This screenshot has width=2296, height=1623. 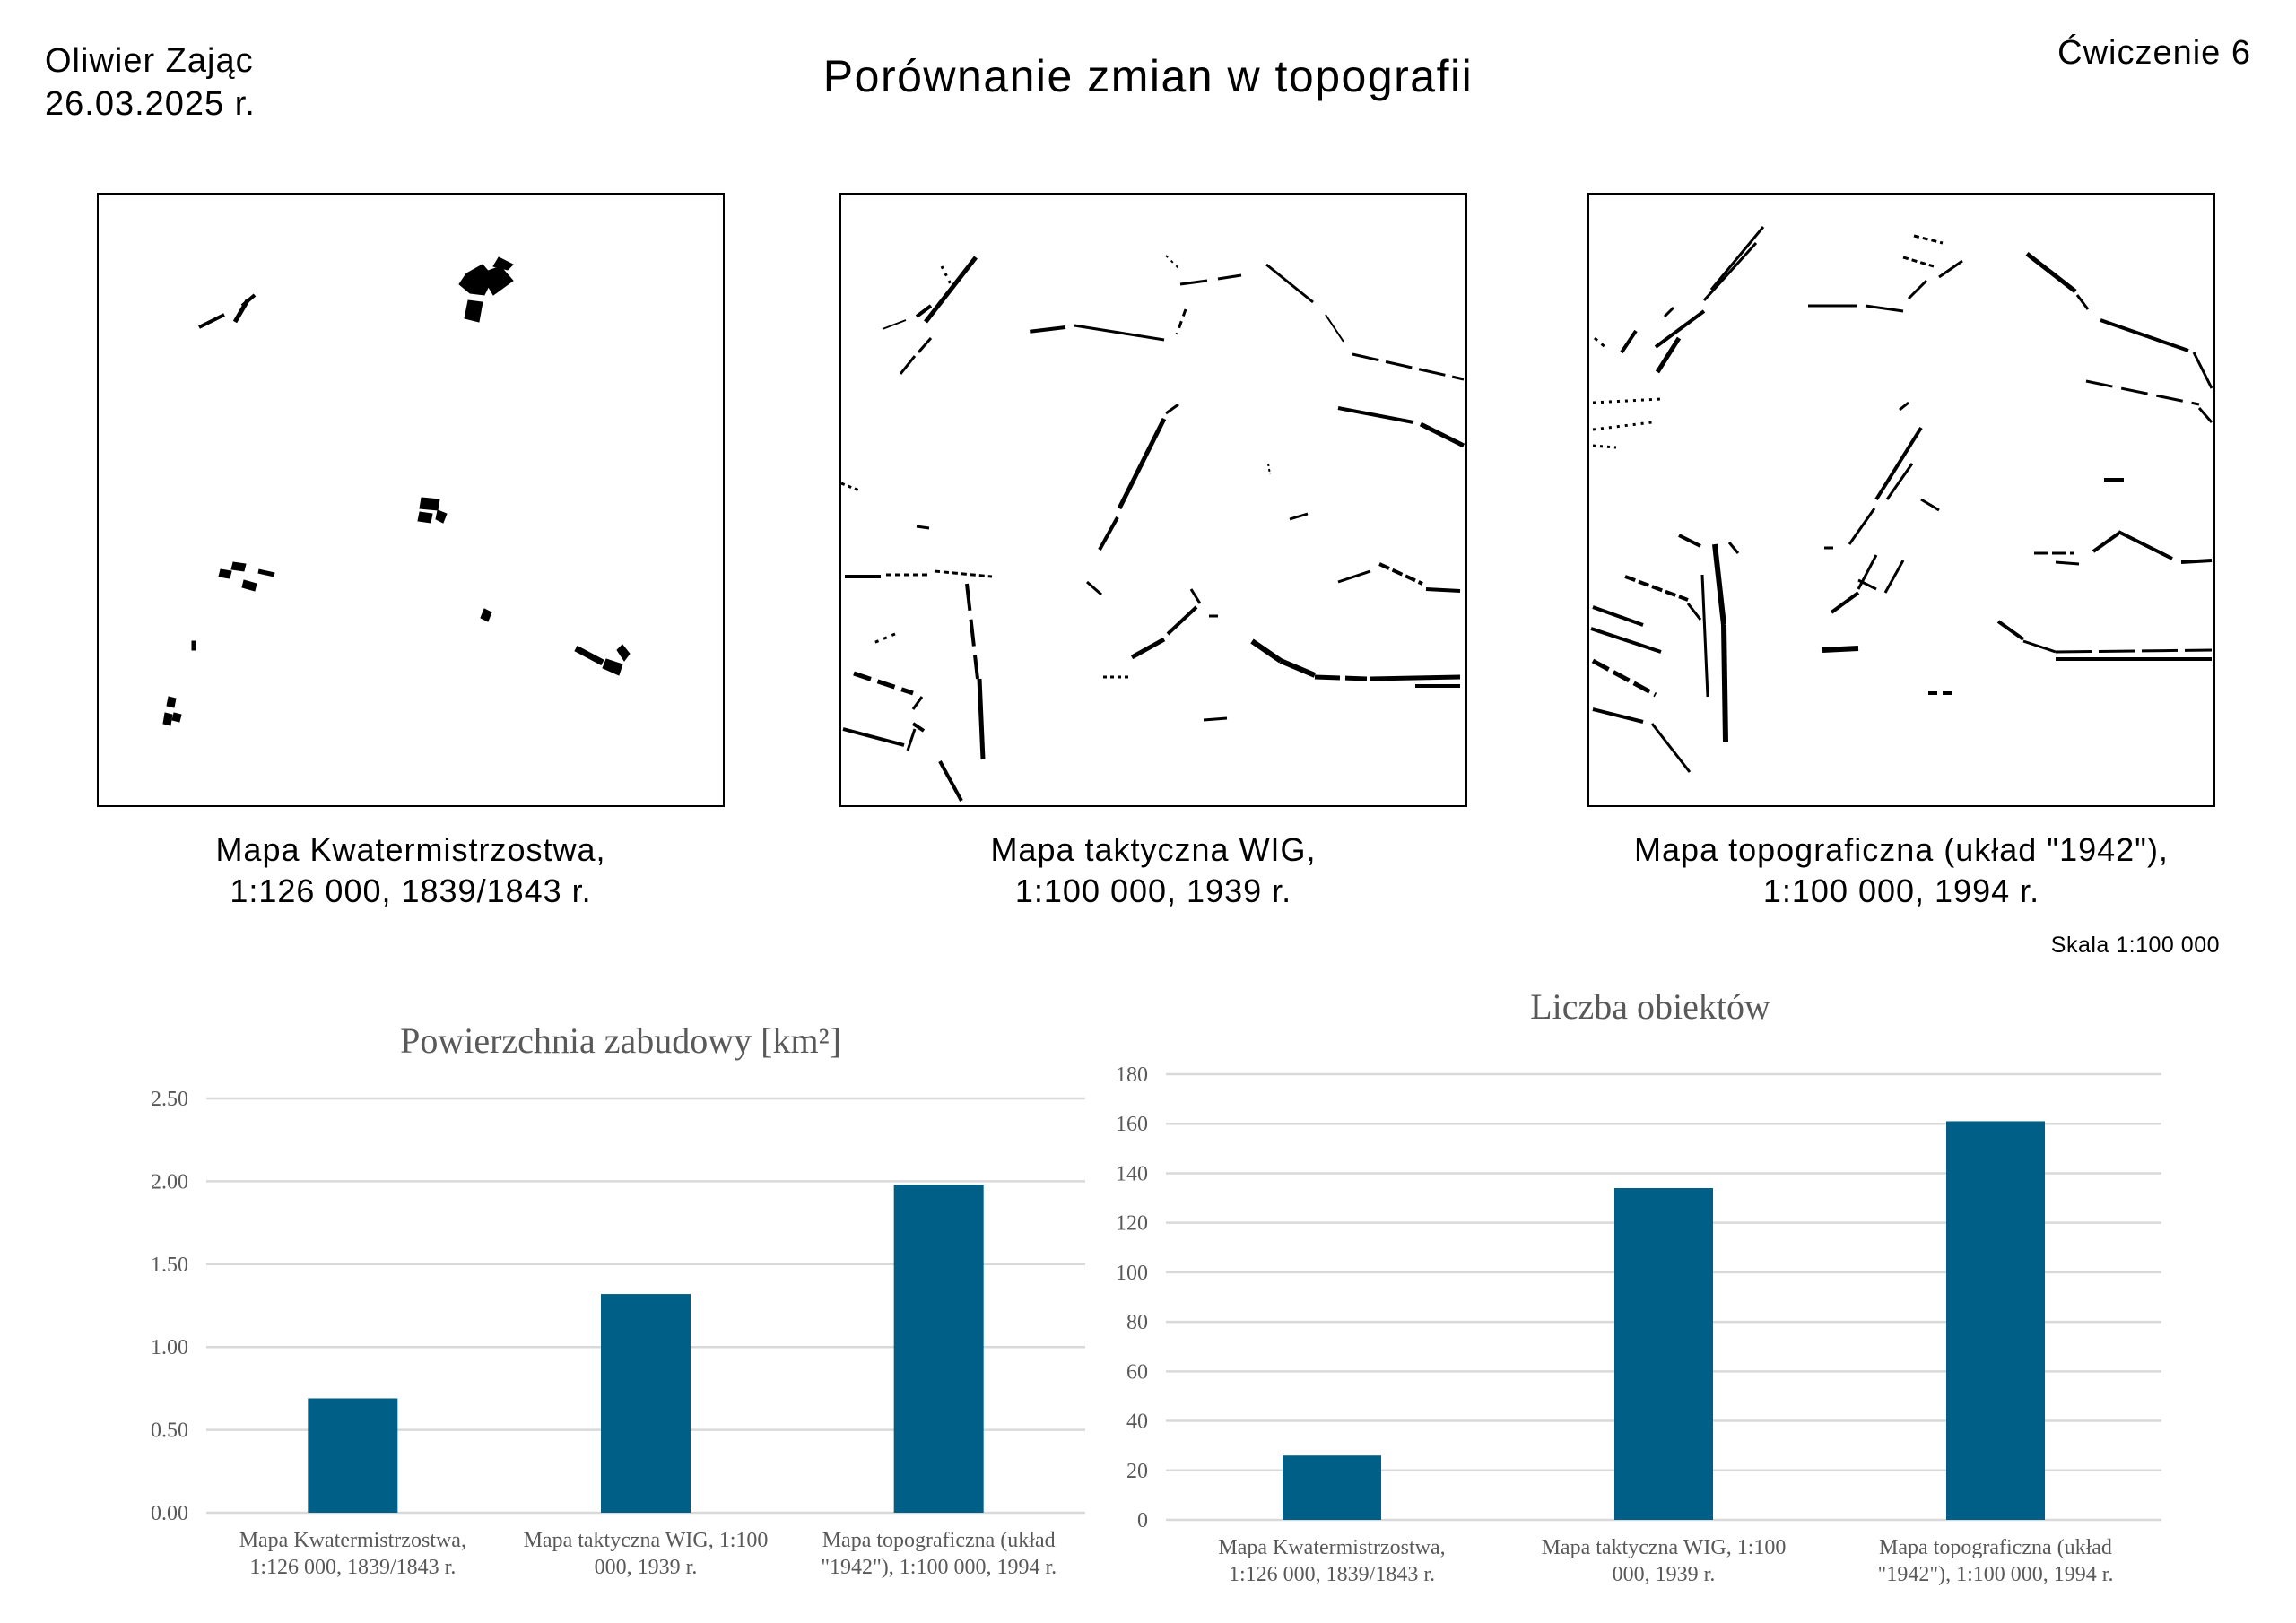 I want to click on y-tick-label: 2.00, so click(x=169, y=1181).